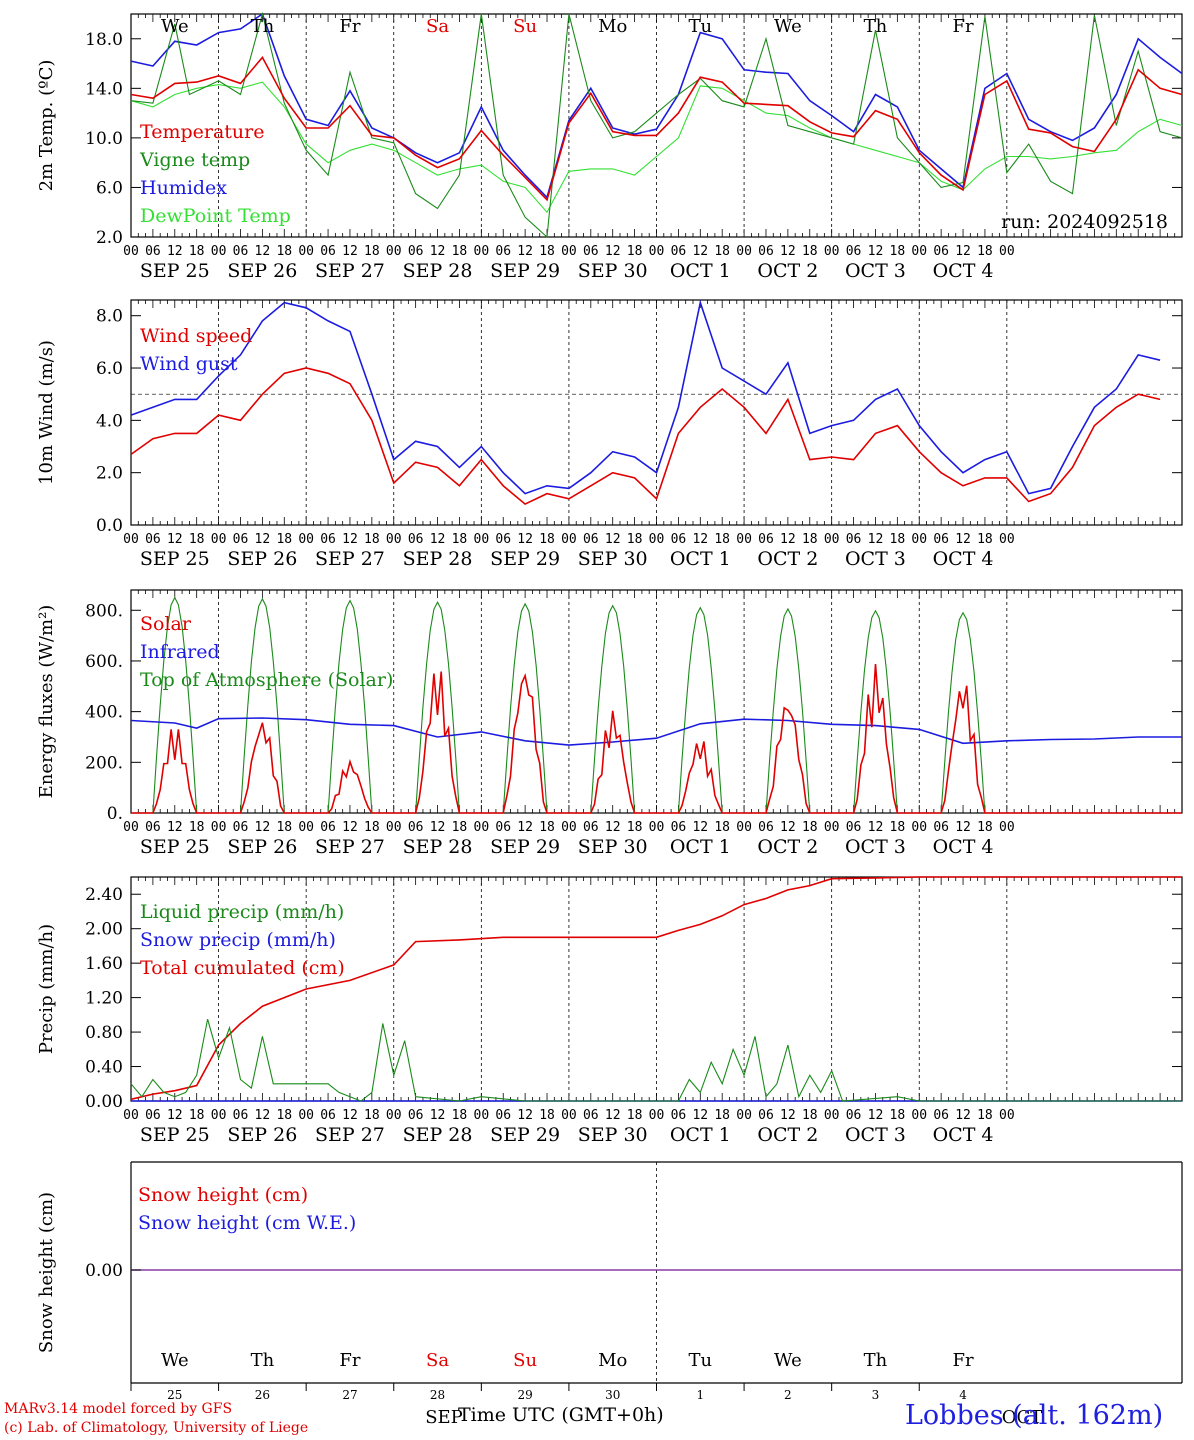  What do you see at coordinates (104, 1068) in the screenshot?
I see `precip-y-tick-label: 0.40` at bounding box center [104, 1068].